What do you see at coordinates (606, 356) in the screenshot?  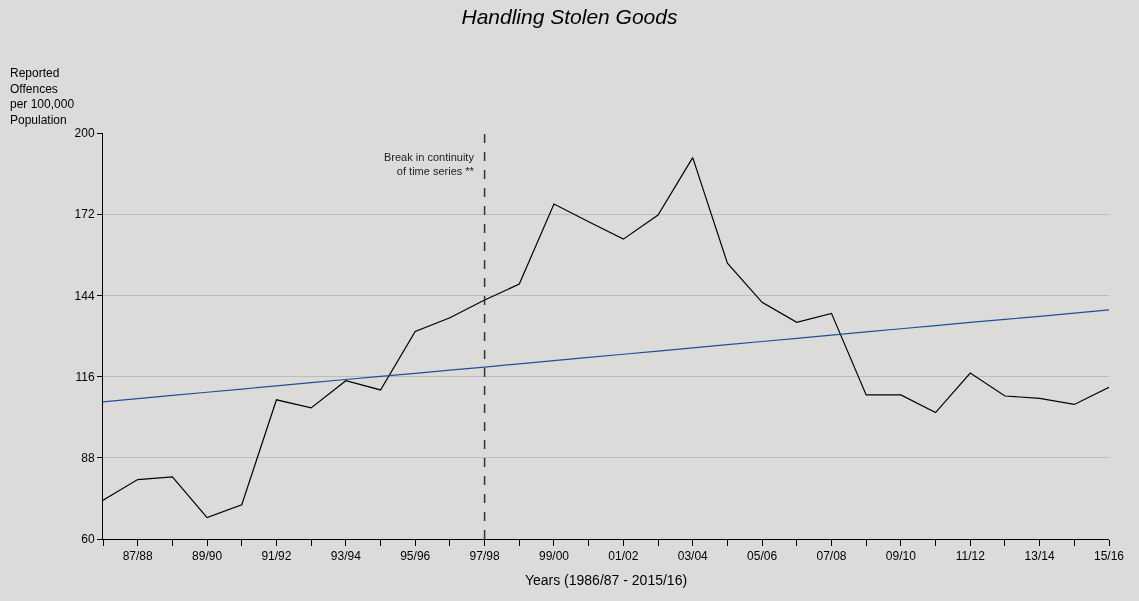 I see `line-series` at bounding box center [606, 356].